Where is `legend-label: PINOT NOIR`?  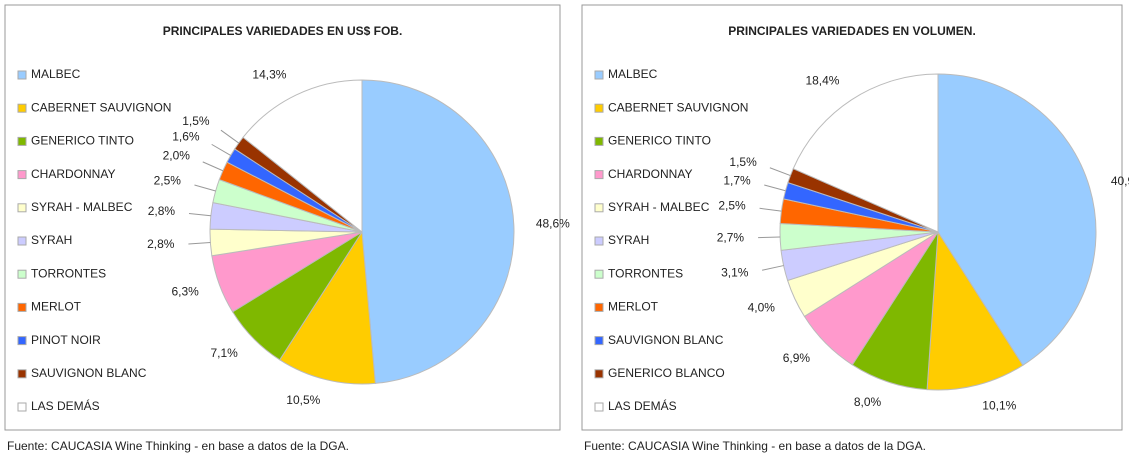 legend-label: PINOT NOIR is located at coordinates (66, 340).